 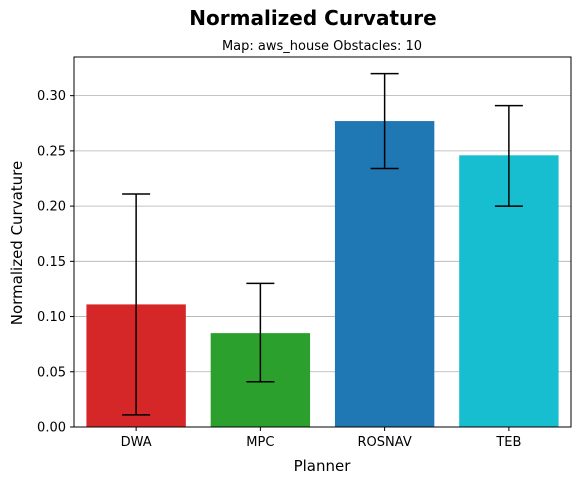 I want to click on error-bar-rosnav, so click(x=384, y=121).